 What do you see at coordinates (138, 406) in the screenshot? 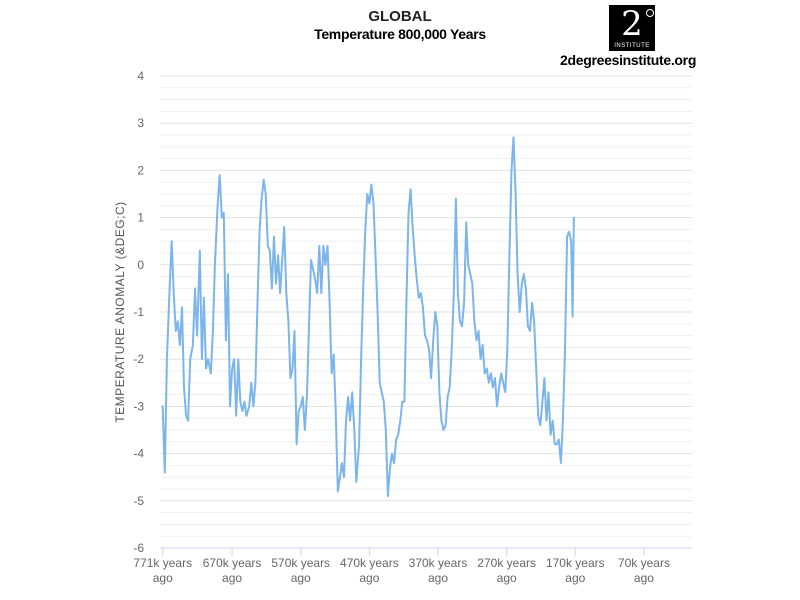
I see `y-tick-label: -3` at bounding box center [138, 406].